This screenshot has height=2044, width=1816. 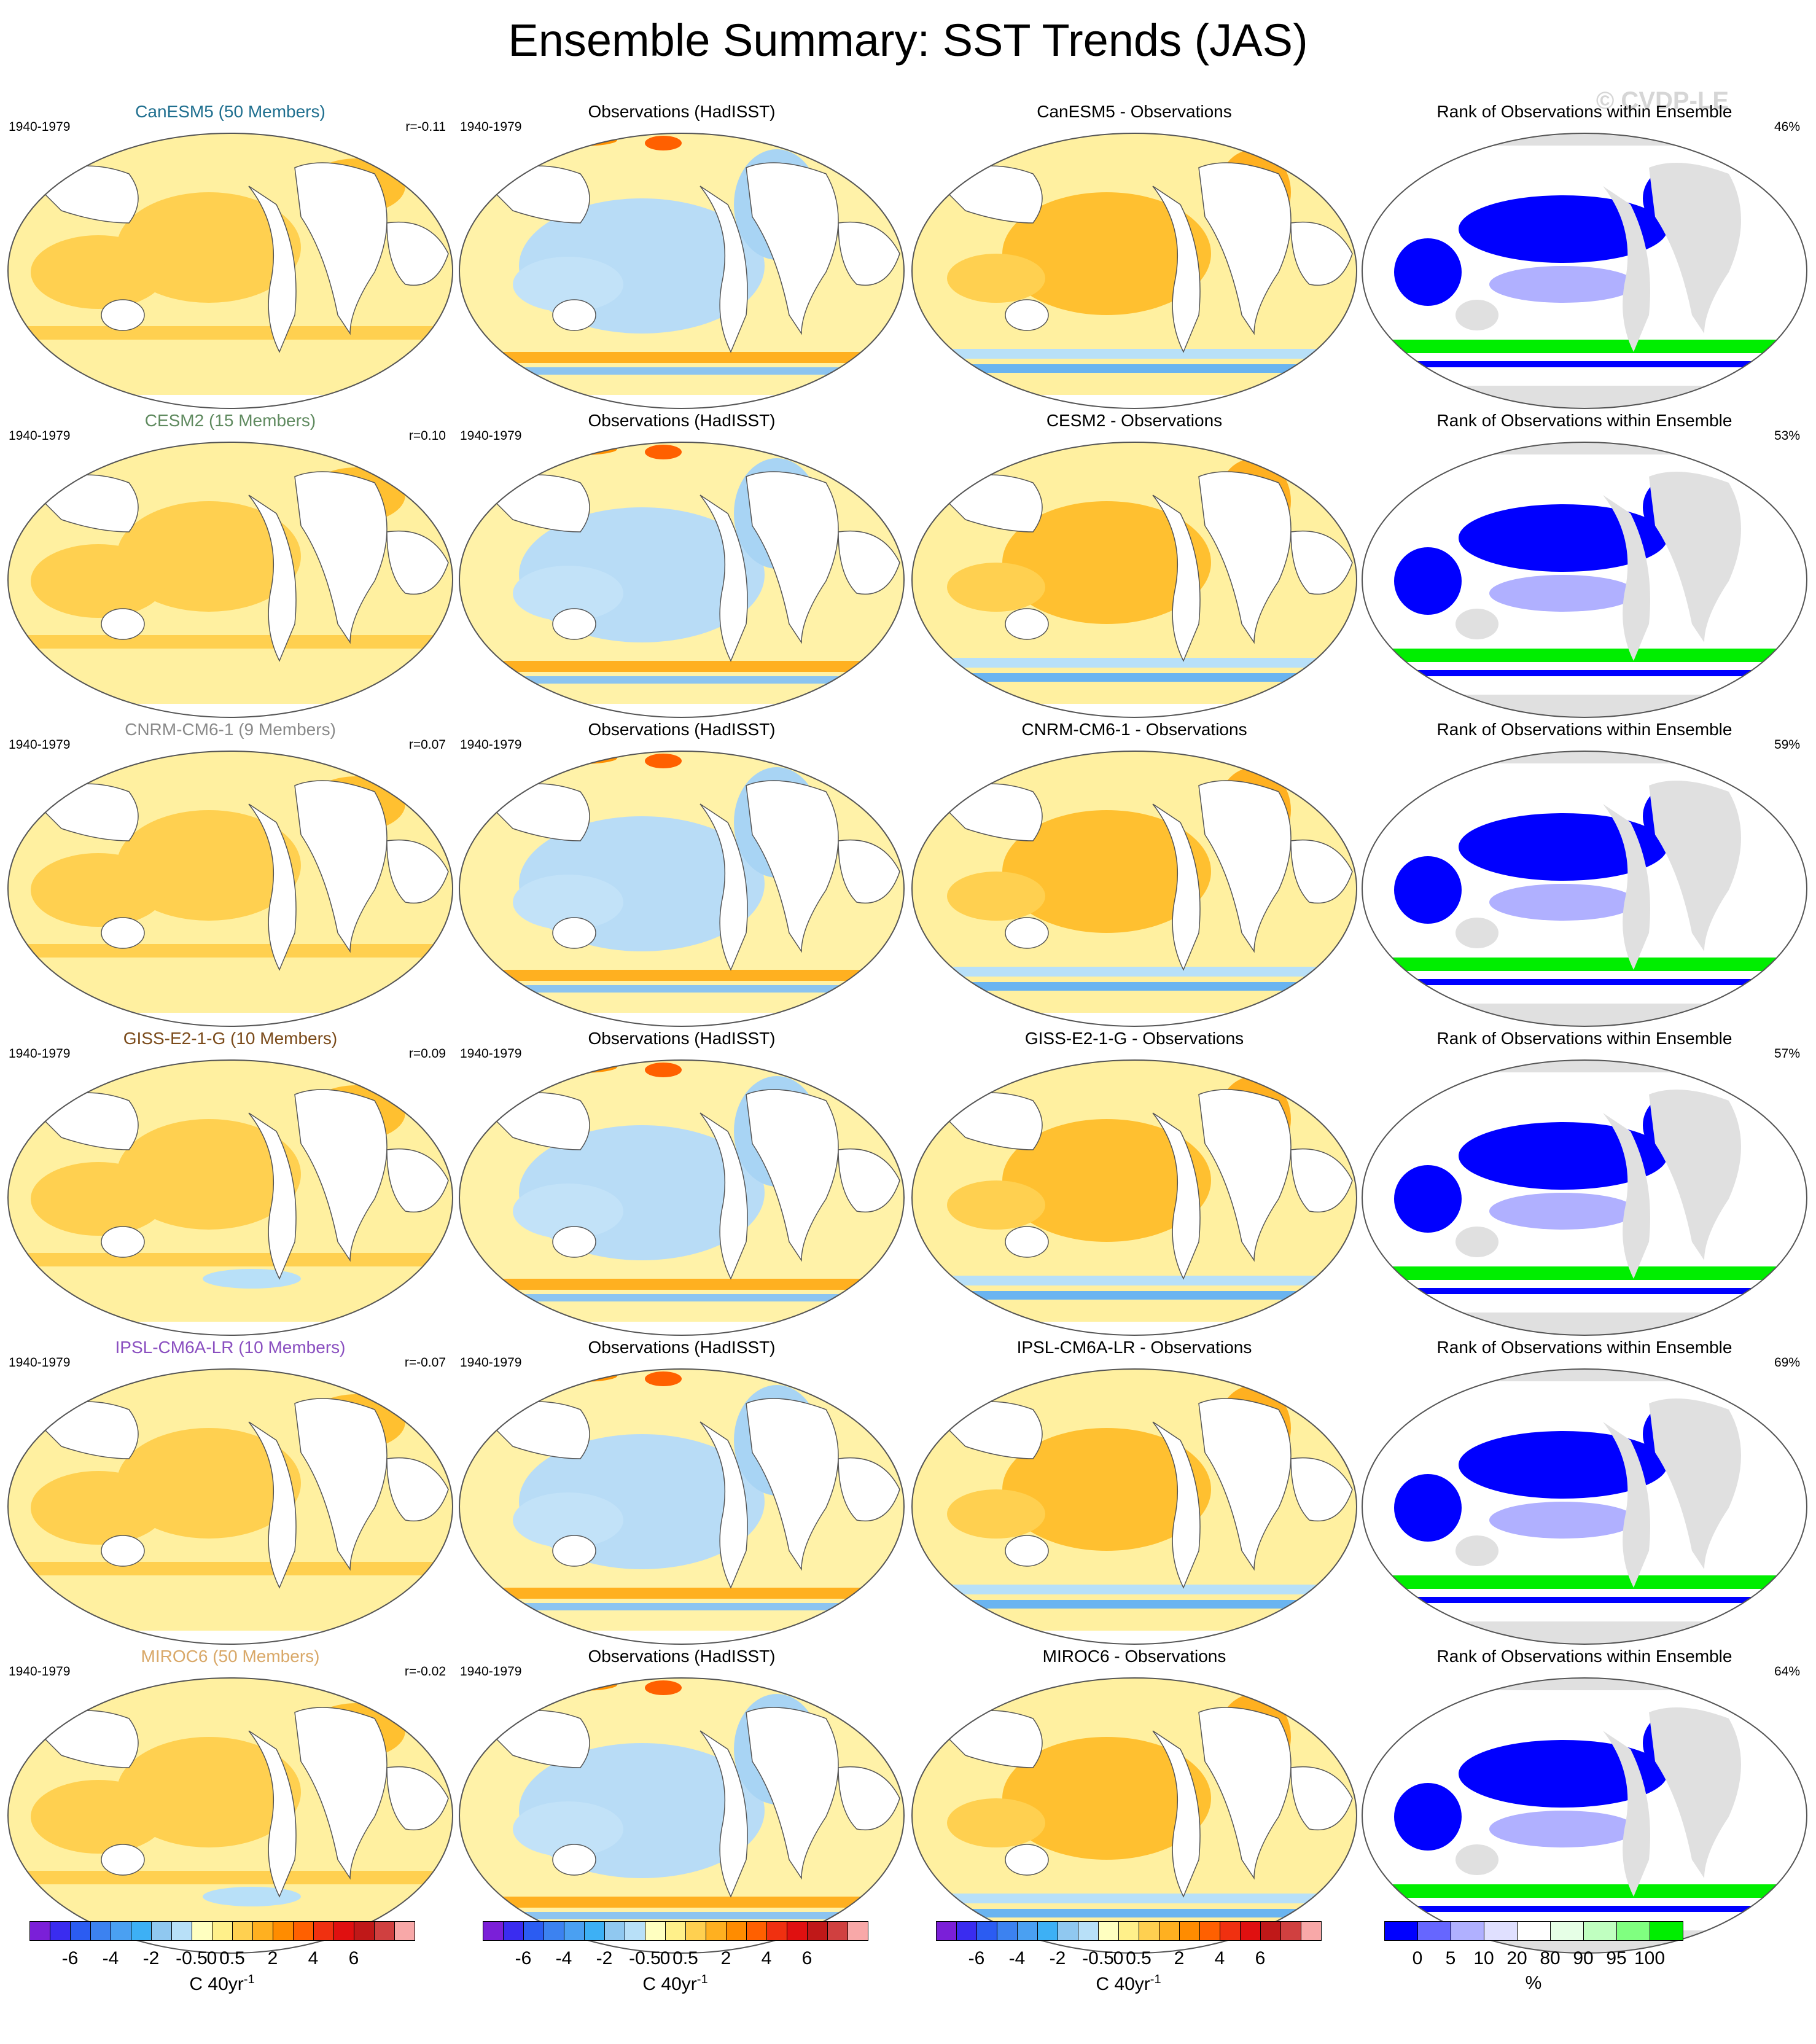 I want to click on pattern-correlation: r=0.07, so click(x=427, y=745).